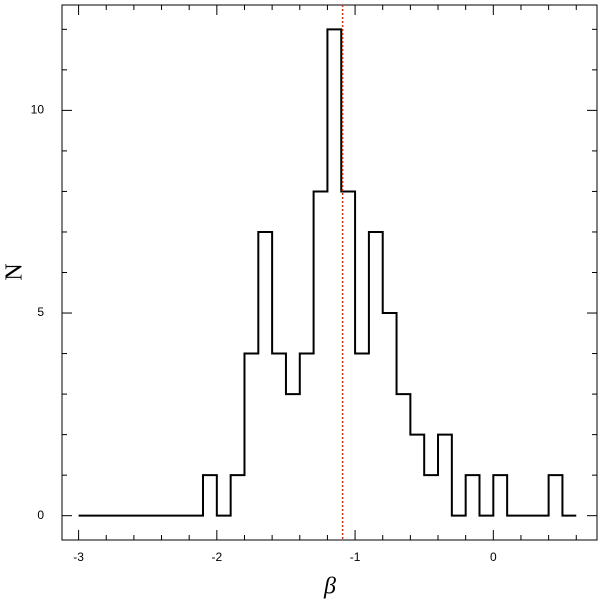  I want to click on x-axis-label: β, so click(329, 587).